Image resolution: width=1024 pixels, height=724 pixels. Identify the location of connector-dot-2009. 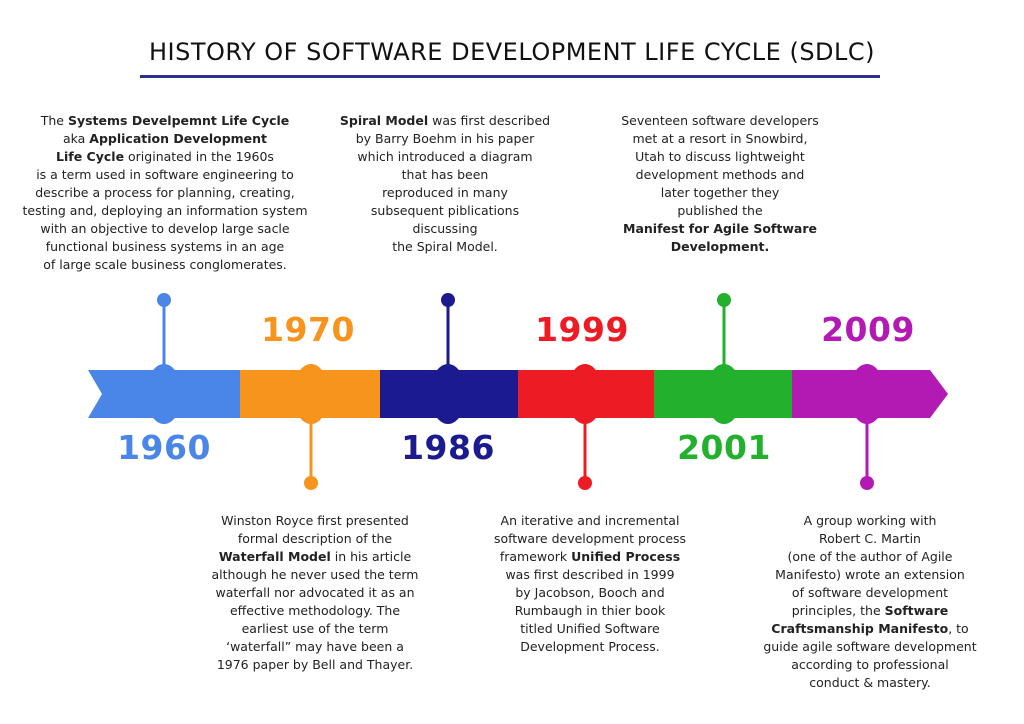
(867, 483).